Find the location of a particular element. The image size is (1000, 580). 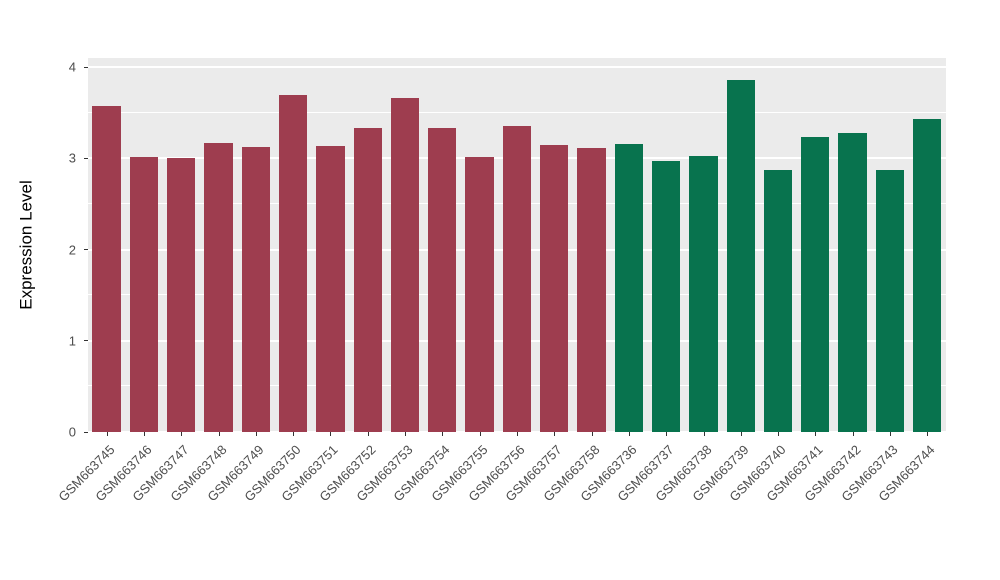

bar-GSM663754 is located at coordinates (442, 280).